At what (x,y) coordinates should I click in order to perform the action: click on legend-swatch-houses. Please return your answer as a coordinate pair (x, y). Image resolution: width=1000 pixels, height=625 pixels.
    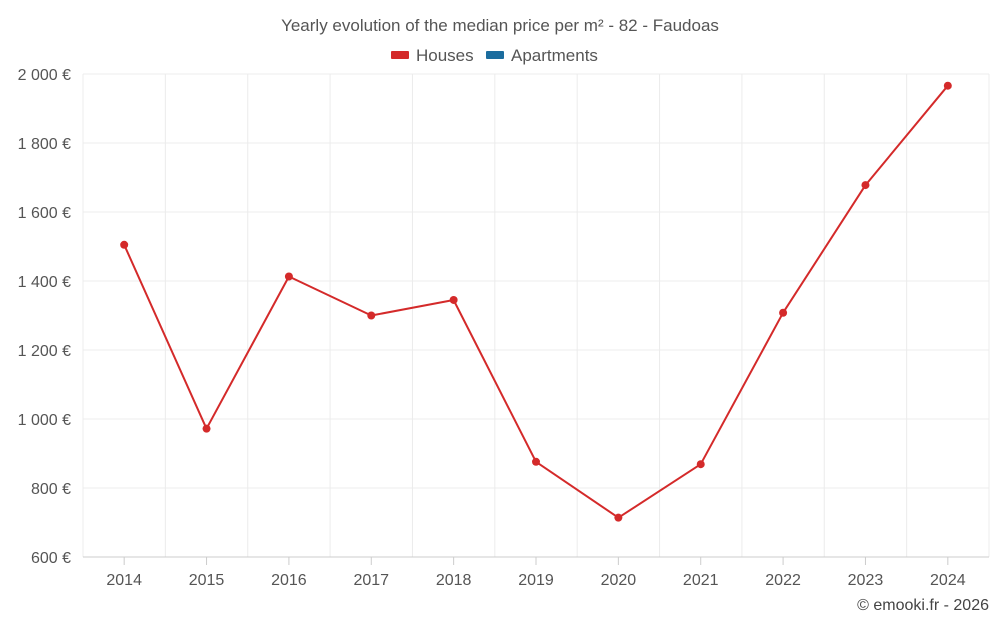
    Looking at the image, I should click on (400, 55).